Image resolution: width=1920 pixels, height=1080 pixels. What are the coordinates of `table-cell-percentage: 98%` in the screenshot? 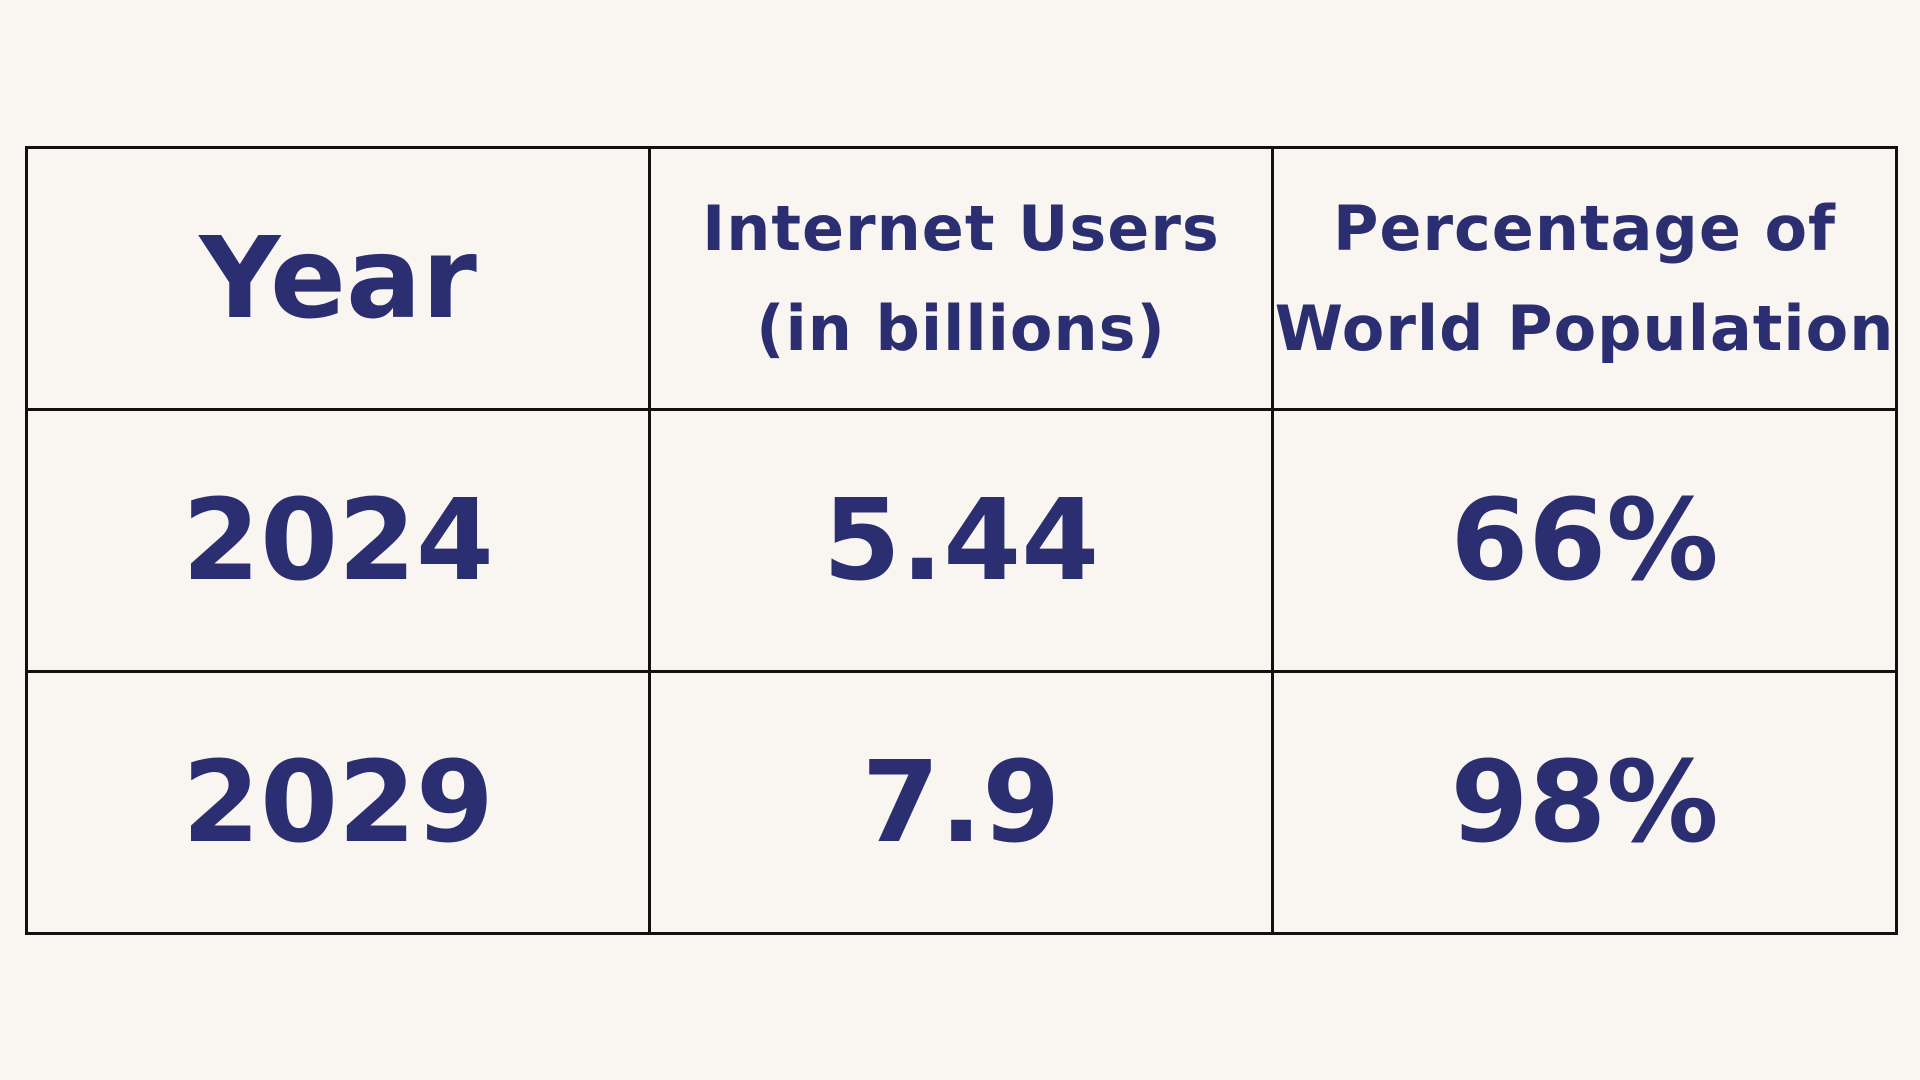 It's located at (1584, 802).